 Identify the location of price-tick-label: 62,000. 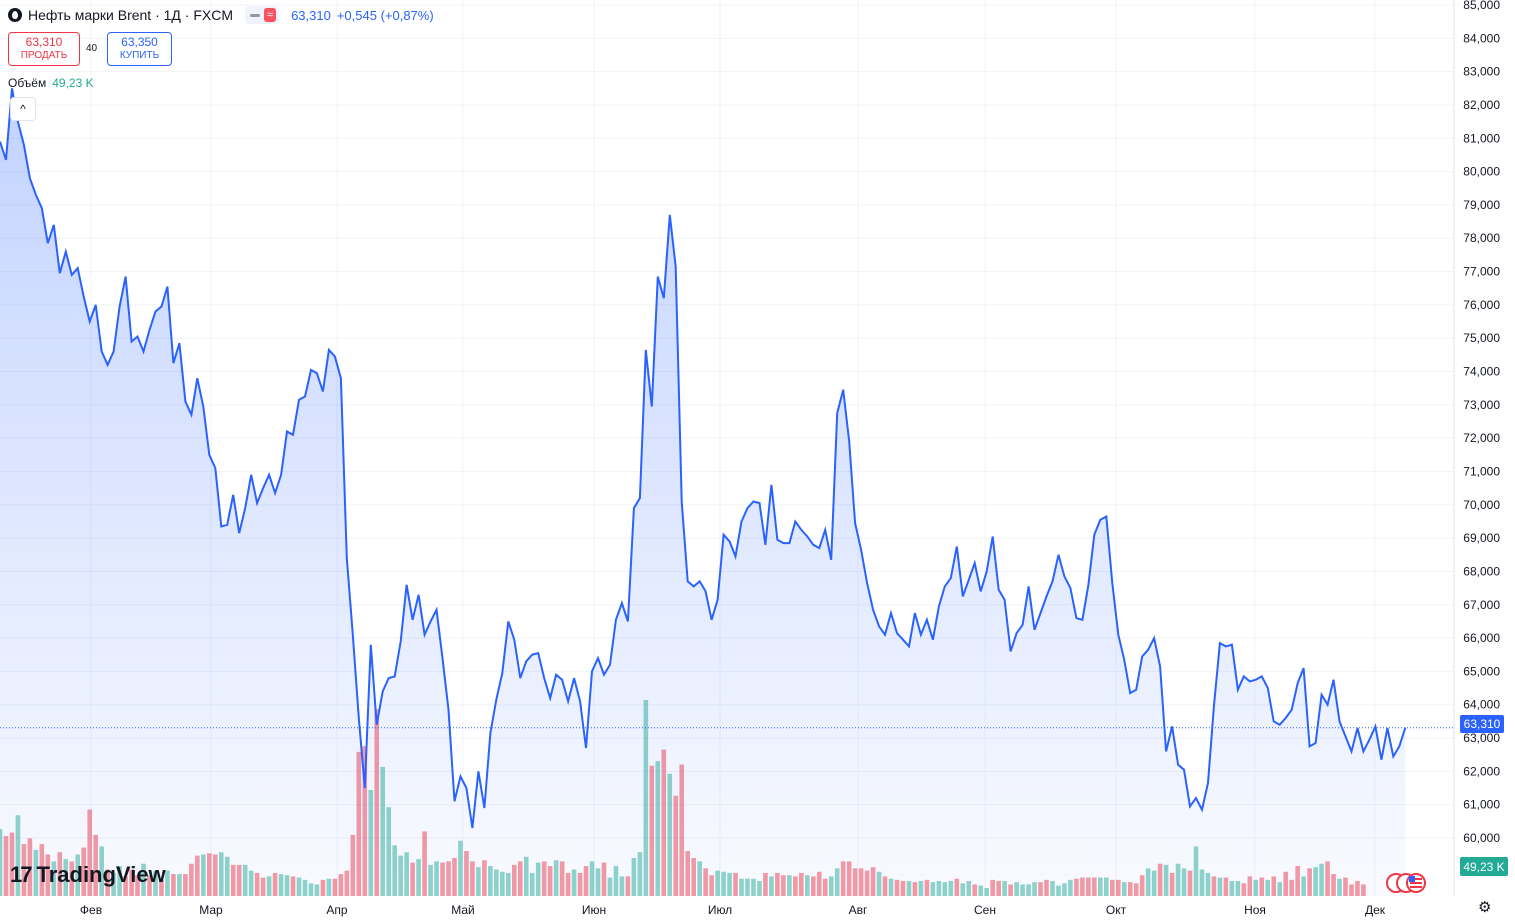
(1481, 771).